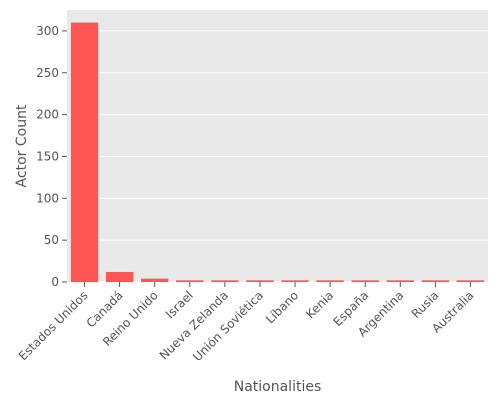 The height and width of the screenshot is (400, 500). What do you see at coordinates (47, 31) in the screenshot?
I see `y-tick-label: 300` at bounding box center [47, 31].